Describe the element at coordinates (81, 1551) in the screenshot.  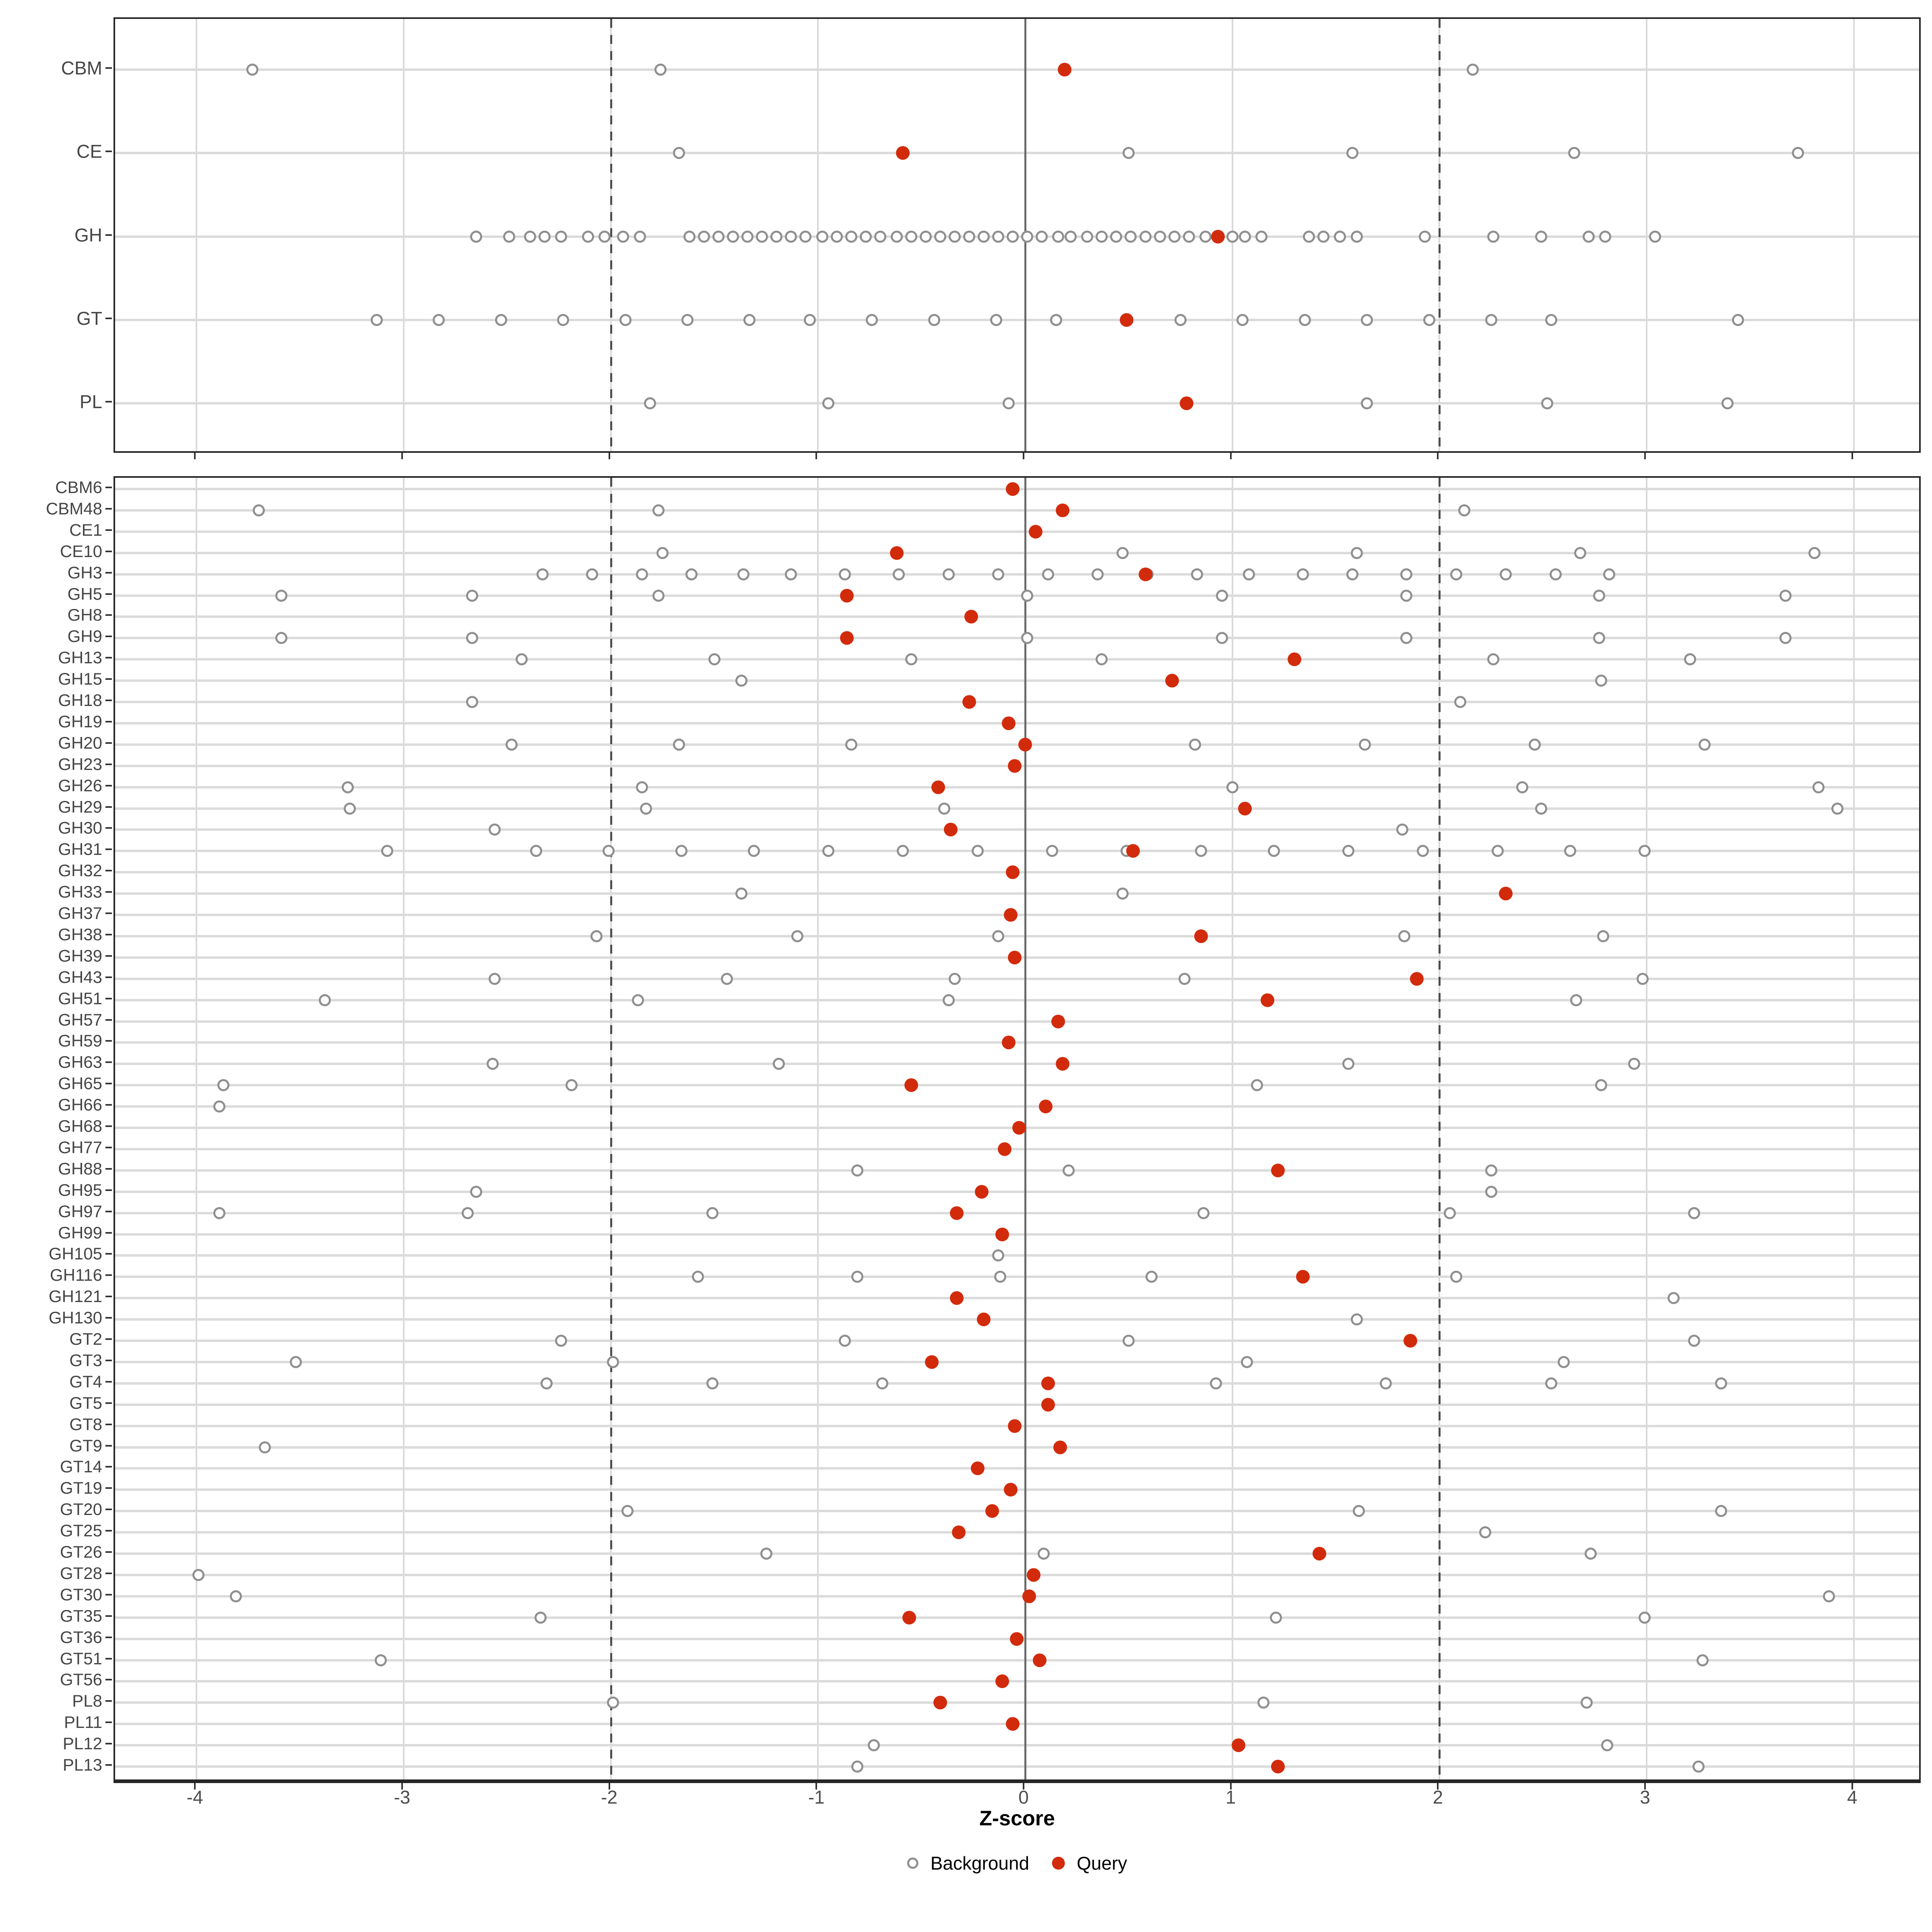
I see `row-label: GT26` at that location.